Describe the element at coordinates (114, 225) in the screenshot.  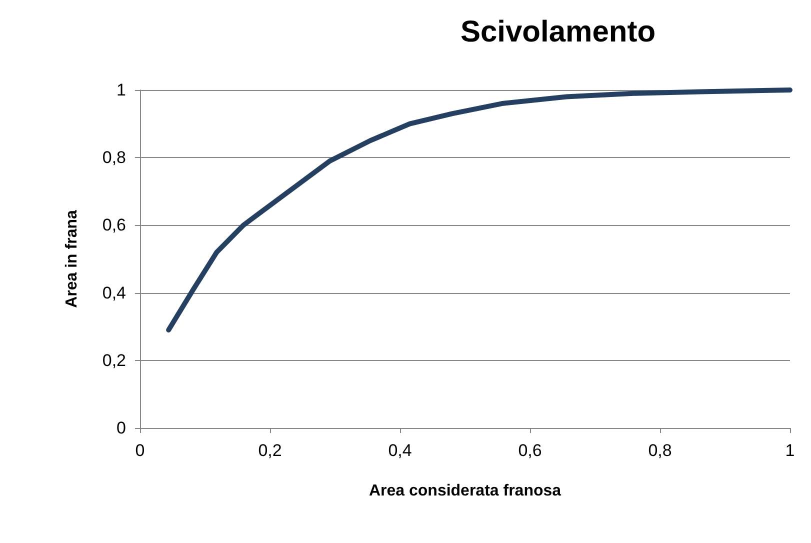
I see `y-tick-label: 0,6` at that location.